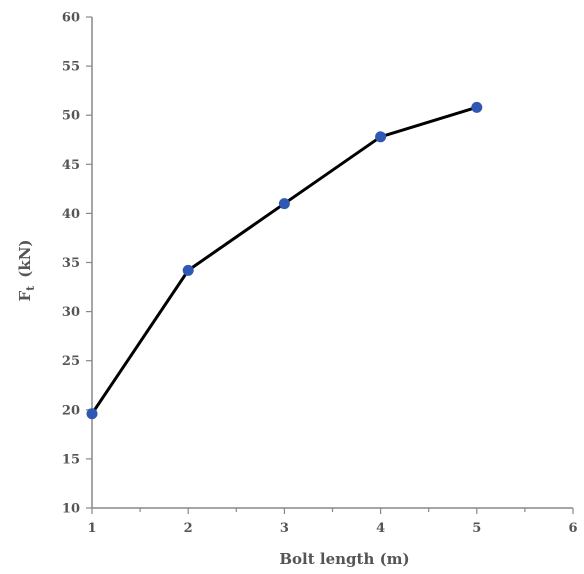 Image resolution: width=584 pixels, height=574 pixels. What do you see at coordinates (71, 312) in the screenshot?
I see `y-tick-label: 30` at bounding box center [71, 312].